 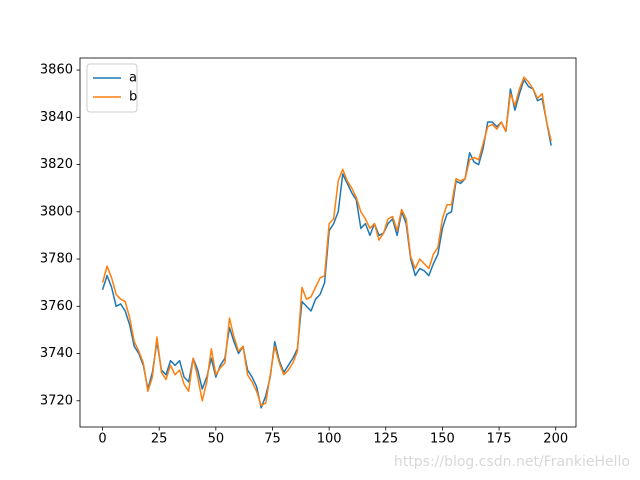 I want to click on legend-label: b, so click(x=133, y=97).